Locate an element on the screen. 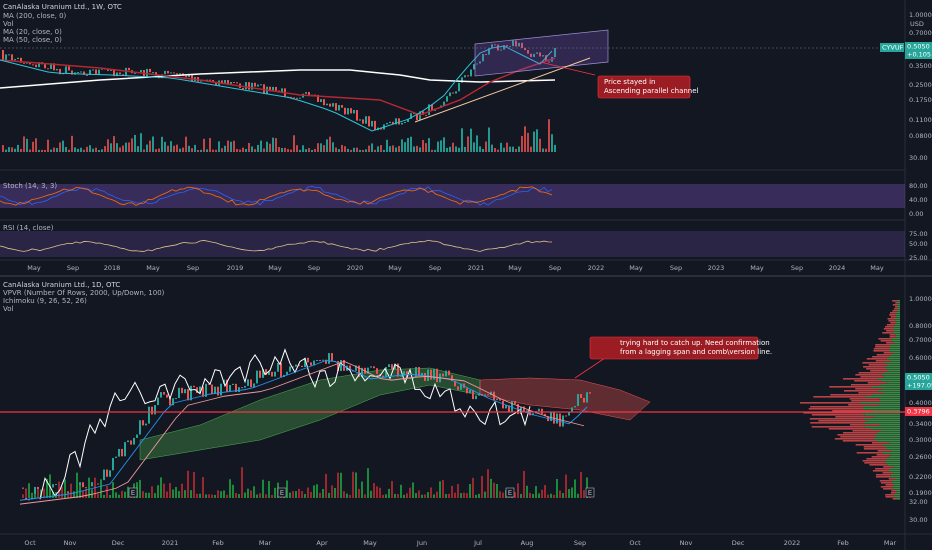 The image size is (932, 550). price-axis-label: 0.1900 is located at coordinates (920, 493).